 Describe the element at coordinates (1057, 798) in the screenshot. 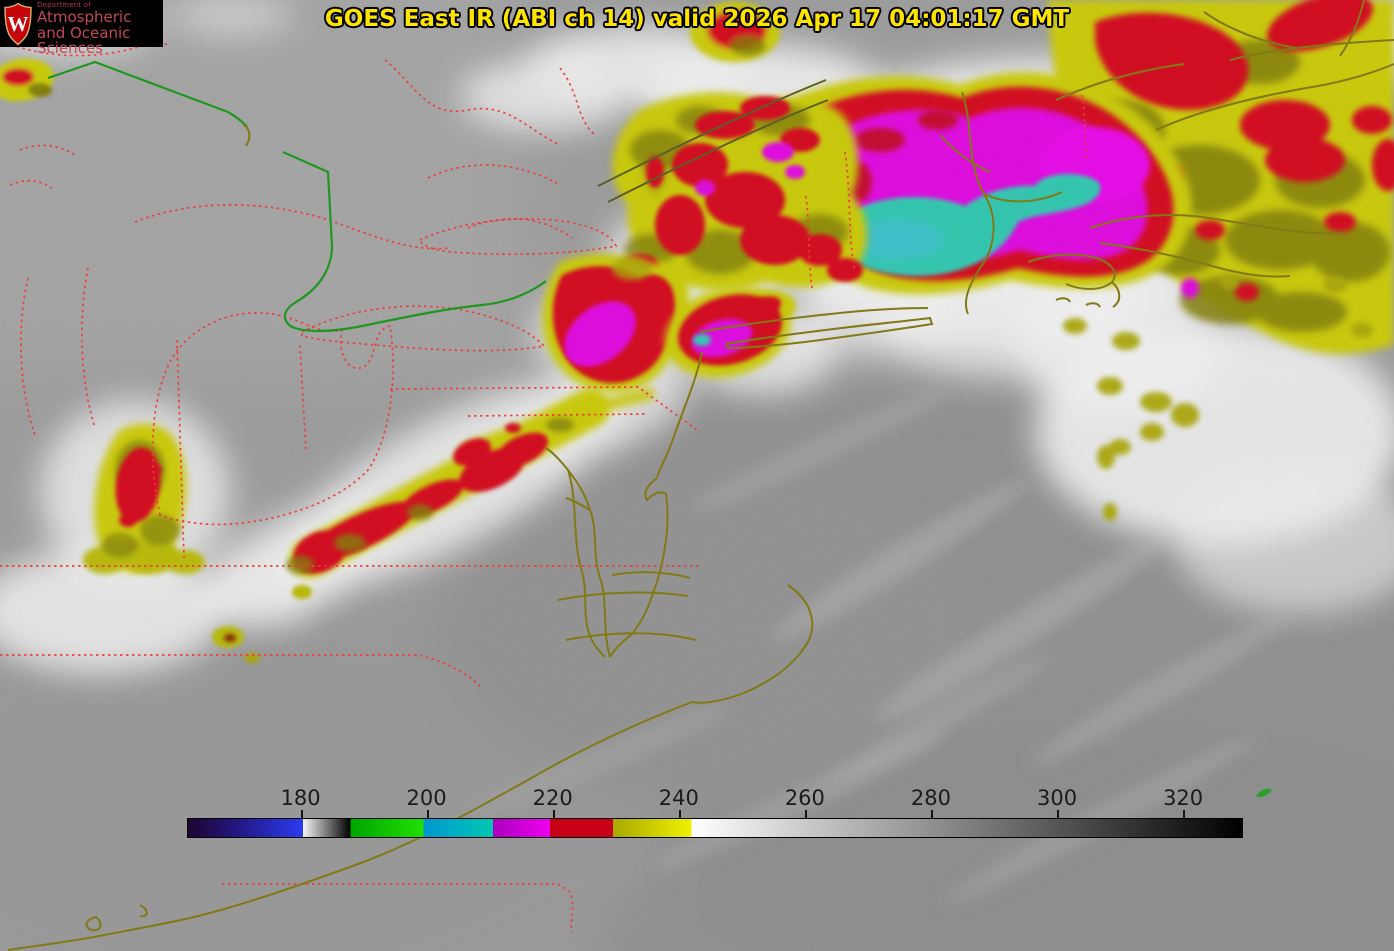

I see `colorbar-tick-label: 300` at that location.